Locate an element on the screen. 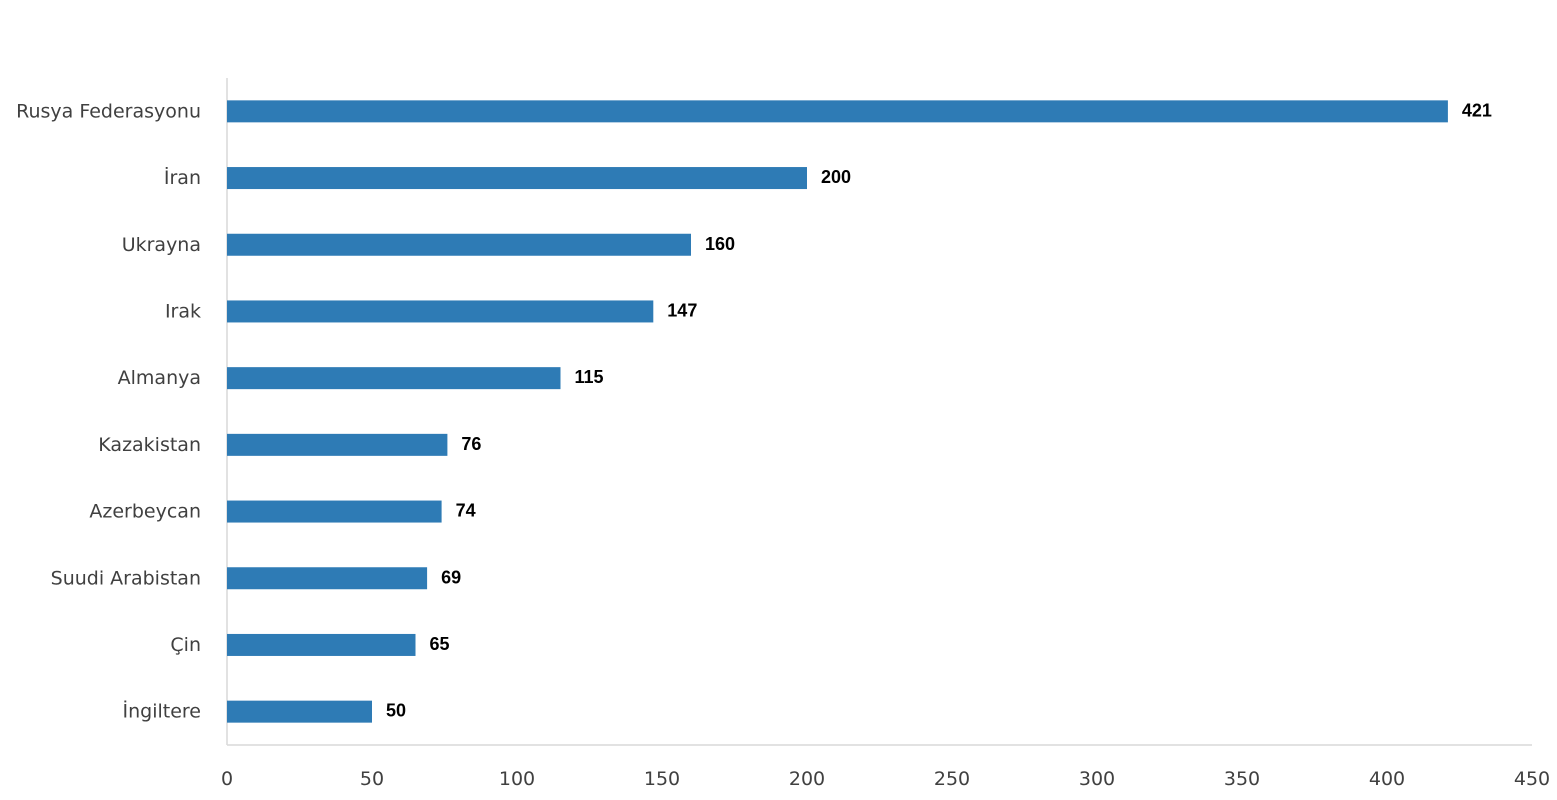 This screenshot has height=800, width=1557. category-label: Suudi Arabistan is located at coordinates (126, 578).